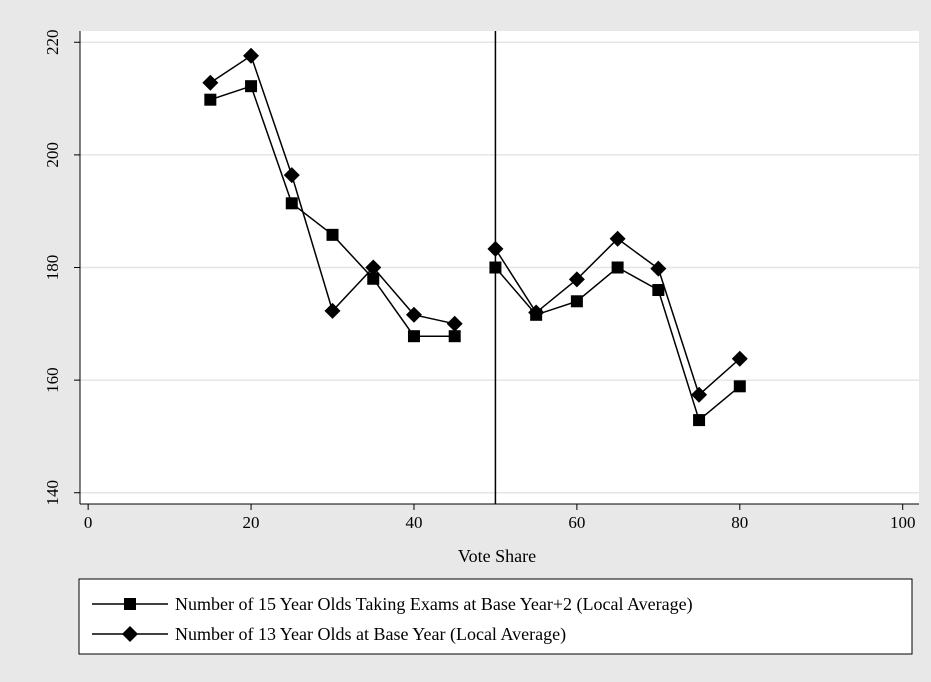  What do you see at coordinates (903, 522) in the screenshot?
I see `x-tick-label-100: 100` at bounding box center [903, 522].